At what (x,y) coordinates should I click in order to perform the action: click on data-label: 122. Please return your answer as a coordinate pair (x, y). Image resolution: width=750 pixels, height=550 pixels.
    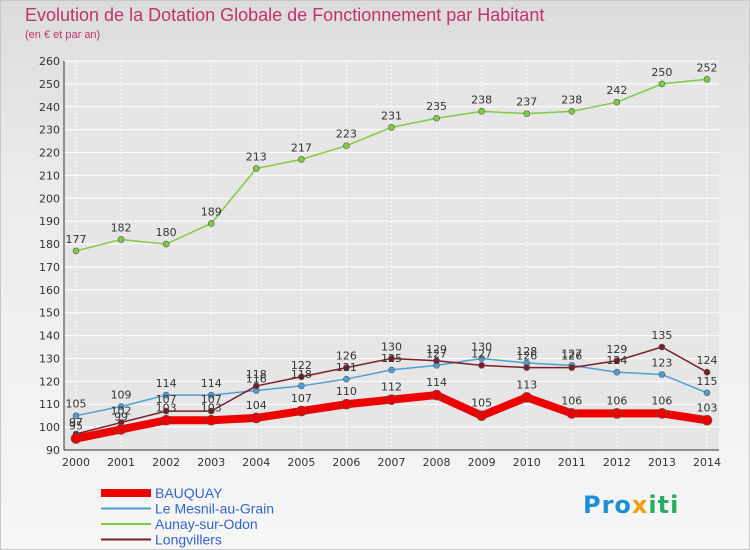
    Looking at the image, I should click on (301, 365).